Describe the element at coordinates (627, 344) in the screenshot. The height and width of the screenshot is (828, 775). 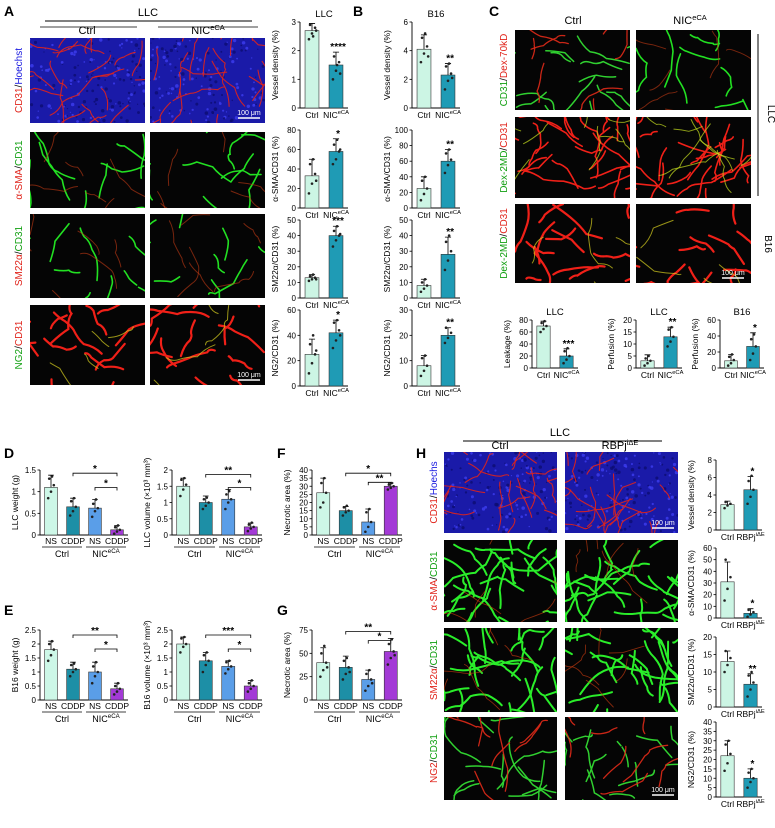
I see `y-tick-label: 10` at that location.